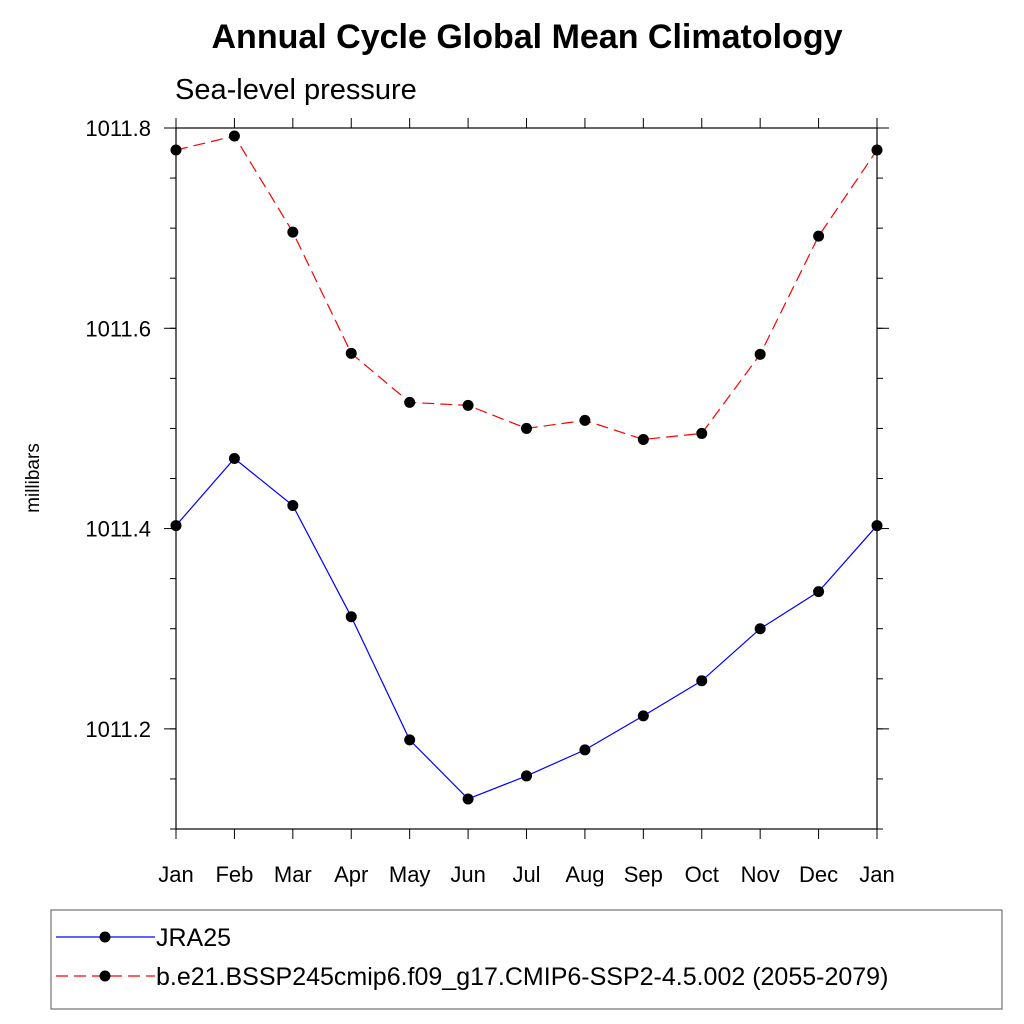  I want to click on chart-title: Annual Cycle Global Mean Climatology, so click(527, 37).